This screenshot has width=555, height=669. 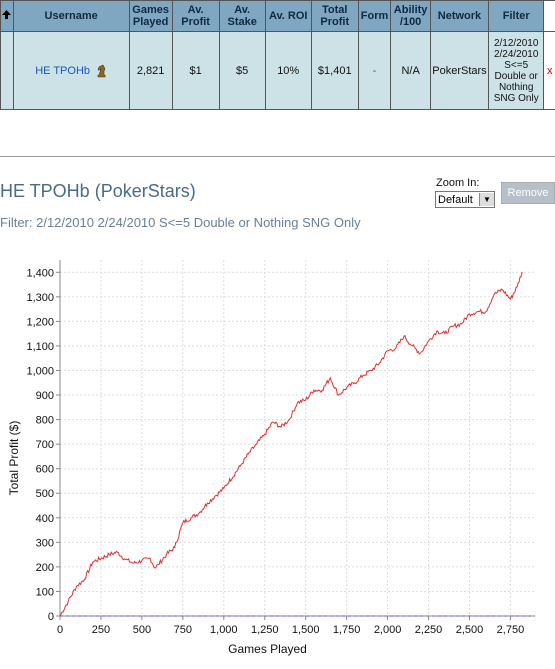 What do you see at coordinates (486, 199) in the screenshot?
I see `chevron-down-icon: ▼` at bounding box center [486, 199].